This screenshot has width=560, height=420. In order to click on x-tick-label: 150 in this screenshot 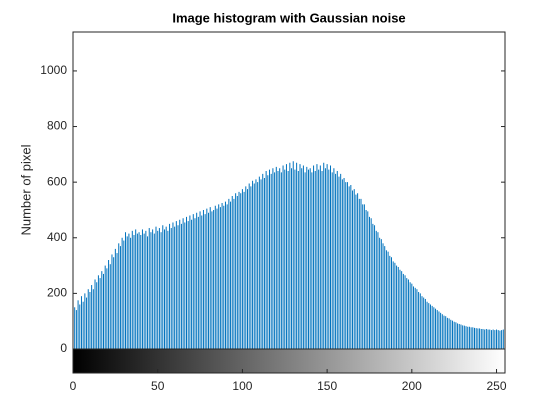, I will do `click(327, 386)`.